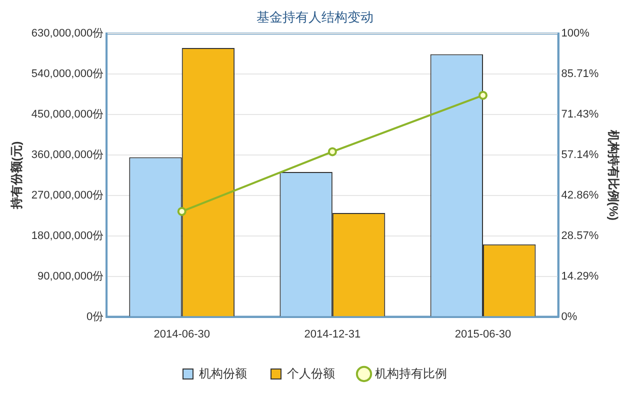 The image size is (630, 394). I want to click on legend-label: 个人份额, so click(311, 373).